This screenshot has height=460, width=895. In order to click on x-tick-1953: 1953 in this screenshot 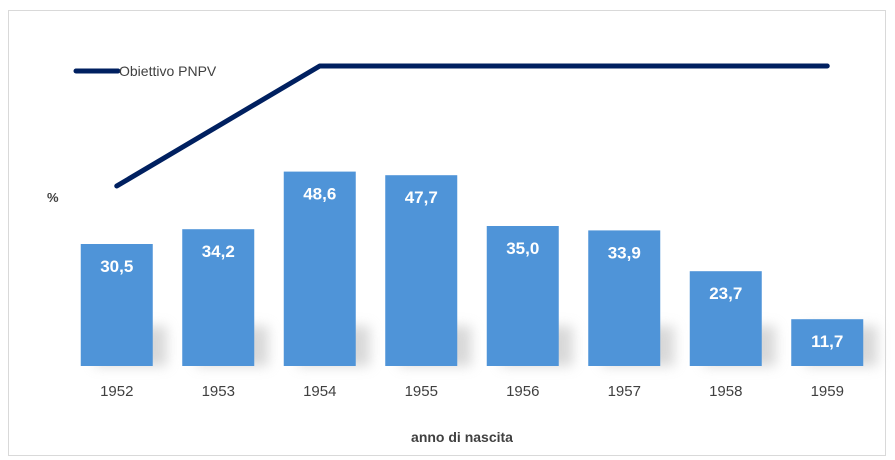, I will do `click(218, 391)`.